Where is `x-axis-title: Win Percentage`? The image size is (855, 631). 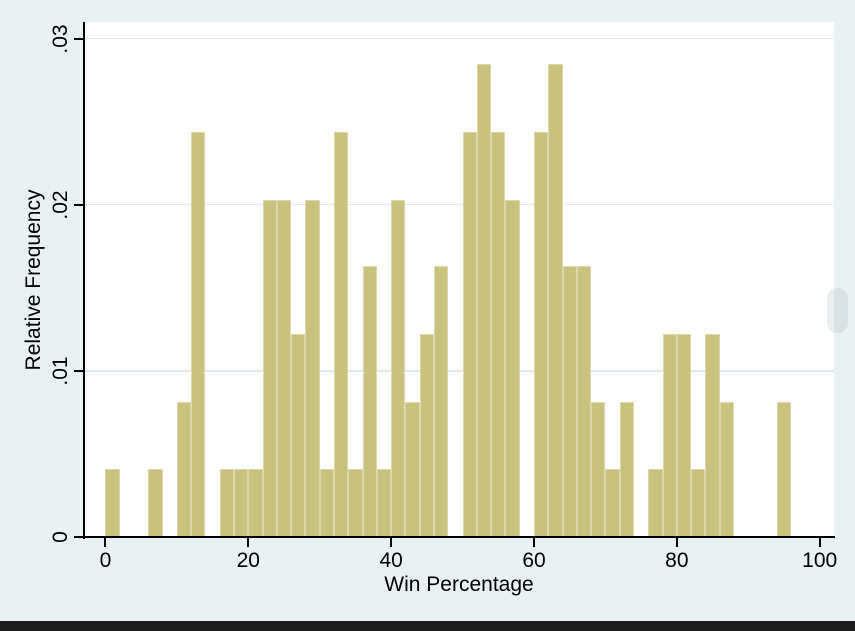
x-axis-title: Win Percentage is located at coordinates (459, 584).